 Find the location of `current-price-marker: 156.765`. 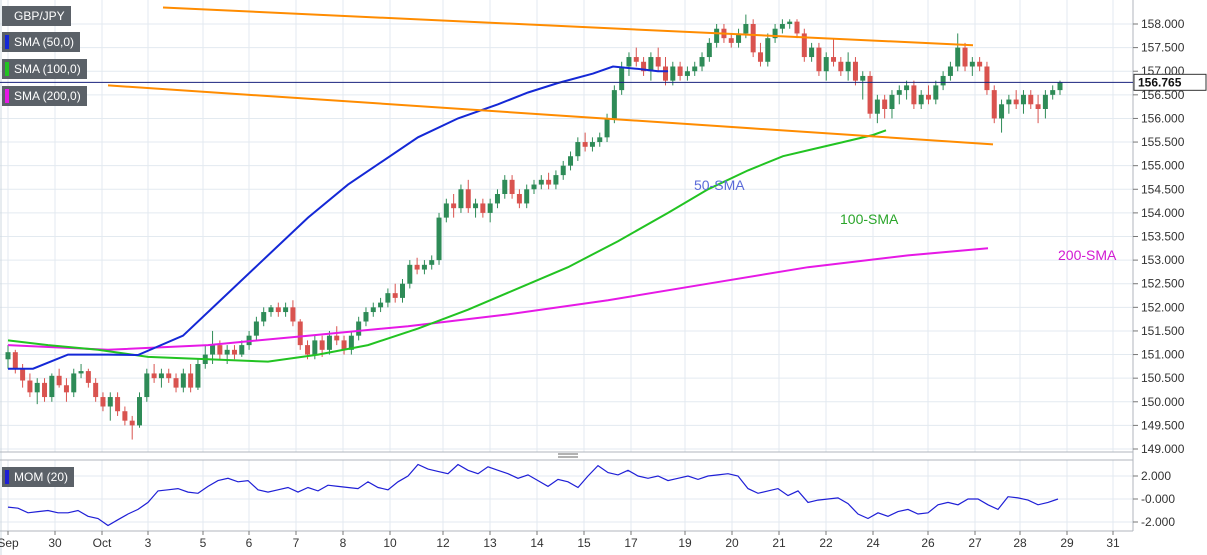

current-price-marker: 156.765 is located at coordinates (603, 82).